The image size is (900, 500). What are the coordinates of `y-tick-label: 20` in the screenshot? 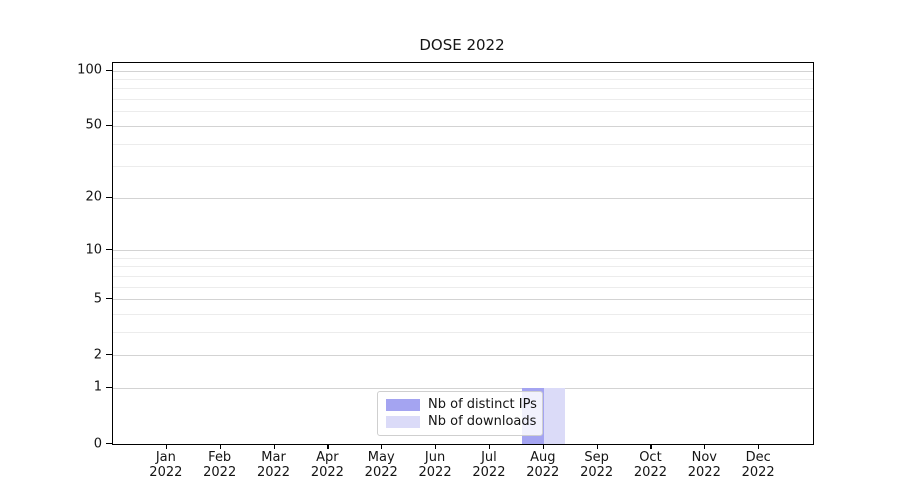 It's located at (93, 197).